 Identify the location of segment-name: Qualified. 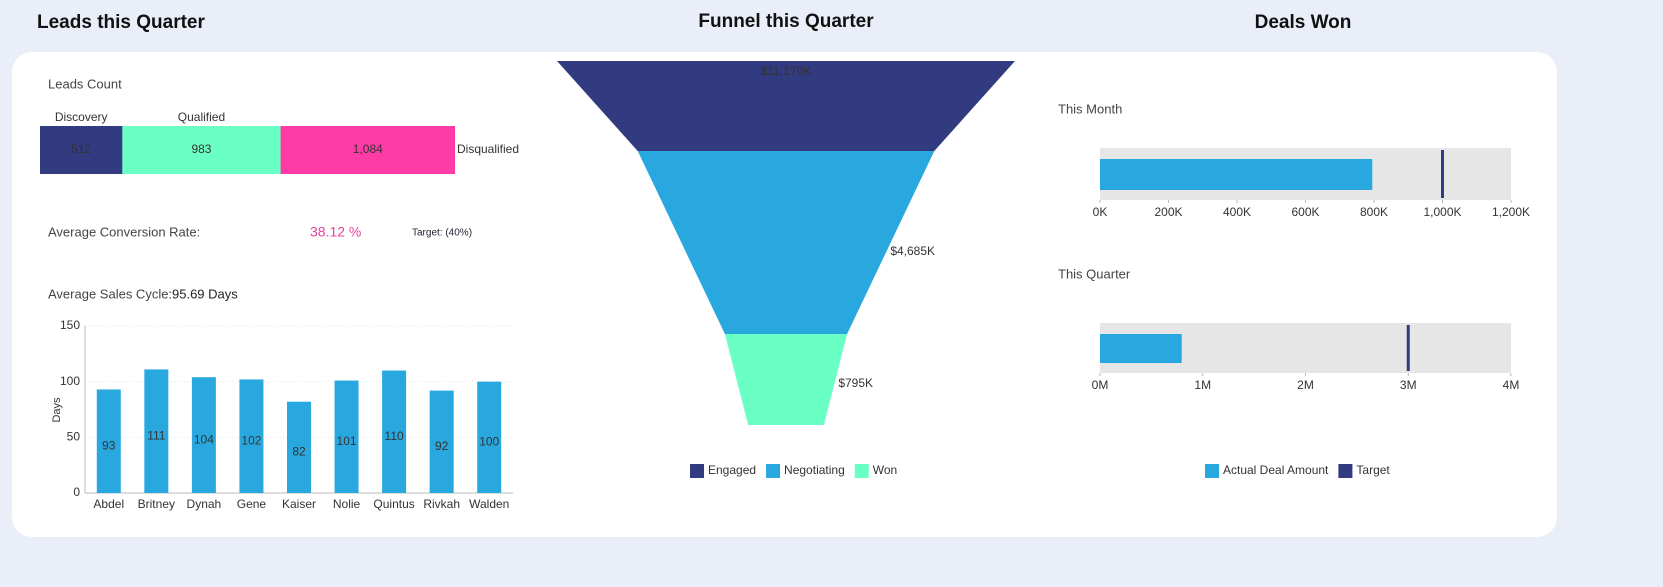
(201, 117).